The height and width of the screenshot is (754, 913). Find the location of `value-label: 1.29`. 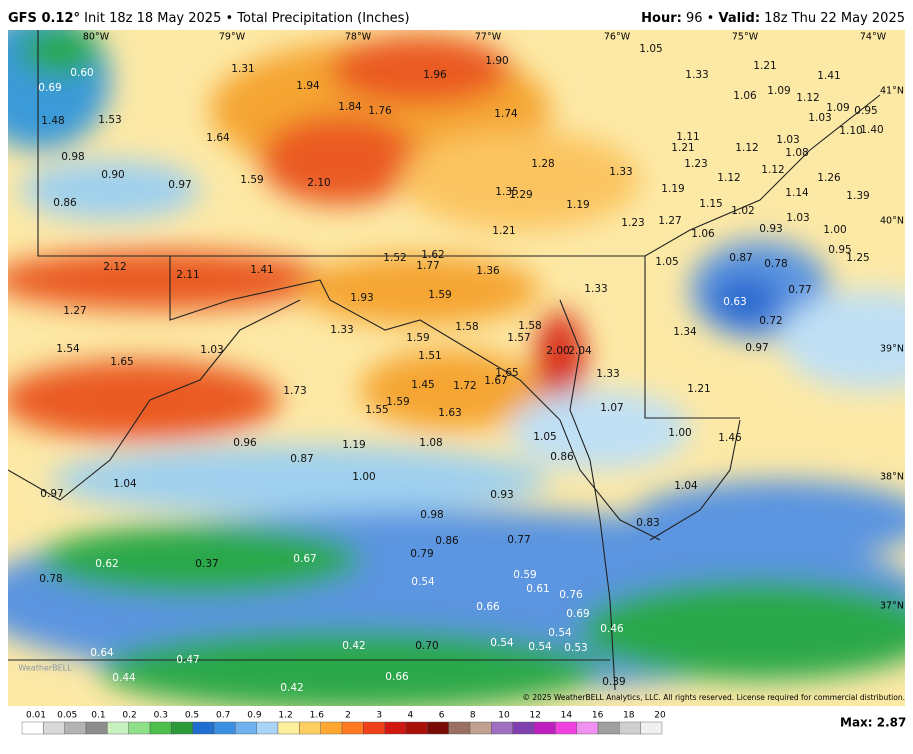

value-label: 1.29 is located at coordinates (520, 195).